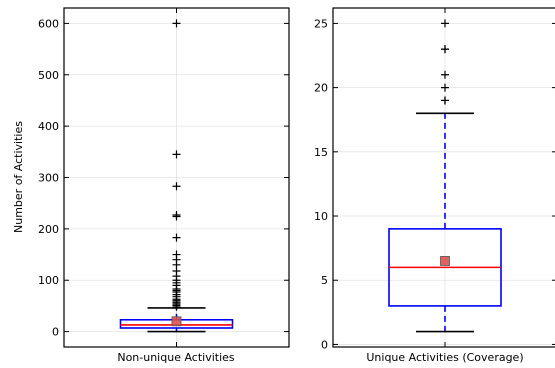 This screenshot has height=368, width=555. Describe the element at coordinates (321, 152) in the screenshot. I see `y-tick-label-3: 15` at that location.